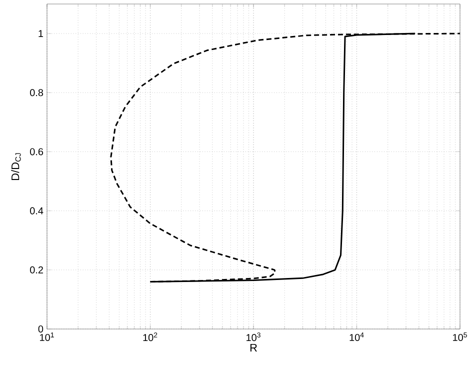  What do you see at coordinates (150, 337) in the screenshot?
I see `x-tick-label: 10$^{2}$` at bounding box center [150, 337].